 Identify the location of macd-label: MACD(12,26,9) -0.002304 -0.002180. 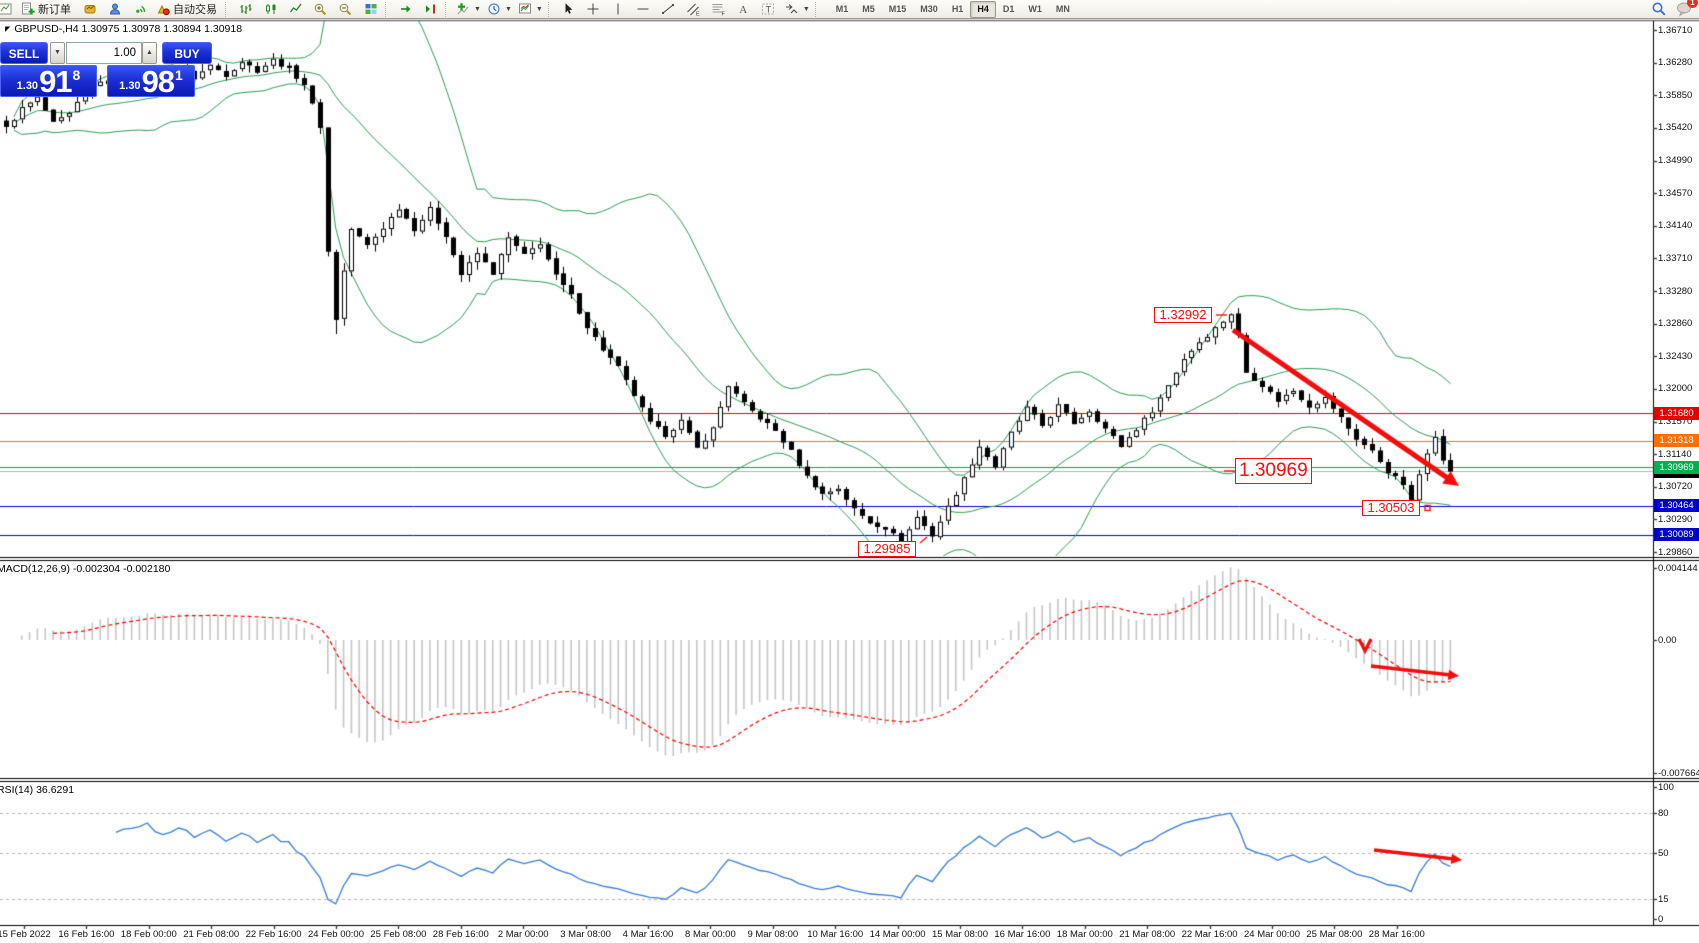
(85, 569).